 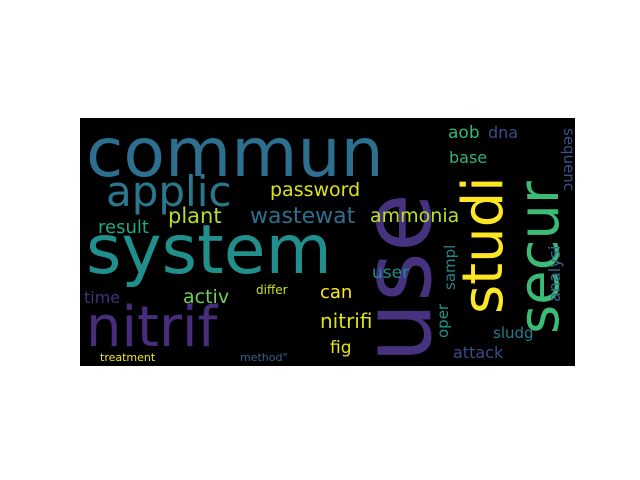 What do you see at coordinates (128, 357) in the screenshot?
I see `word-treatment: treatment` at bounding box center [128, 357].